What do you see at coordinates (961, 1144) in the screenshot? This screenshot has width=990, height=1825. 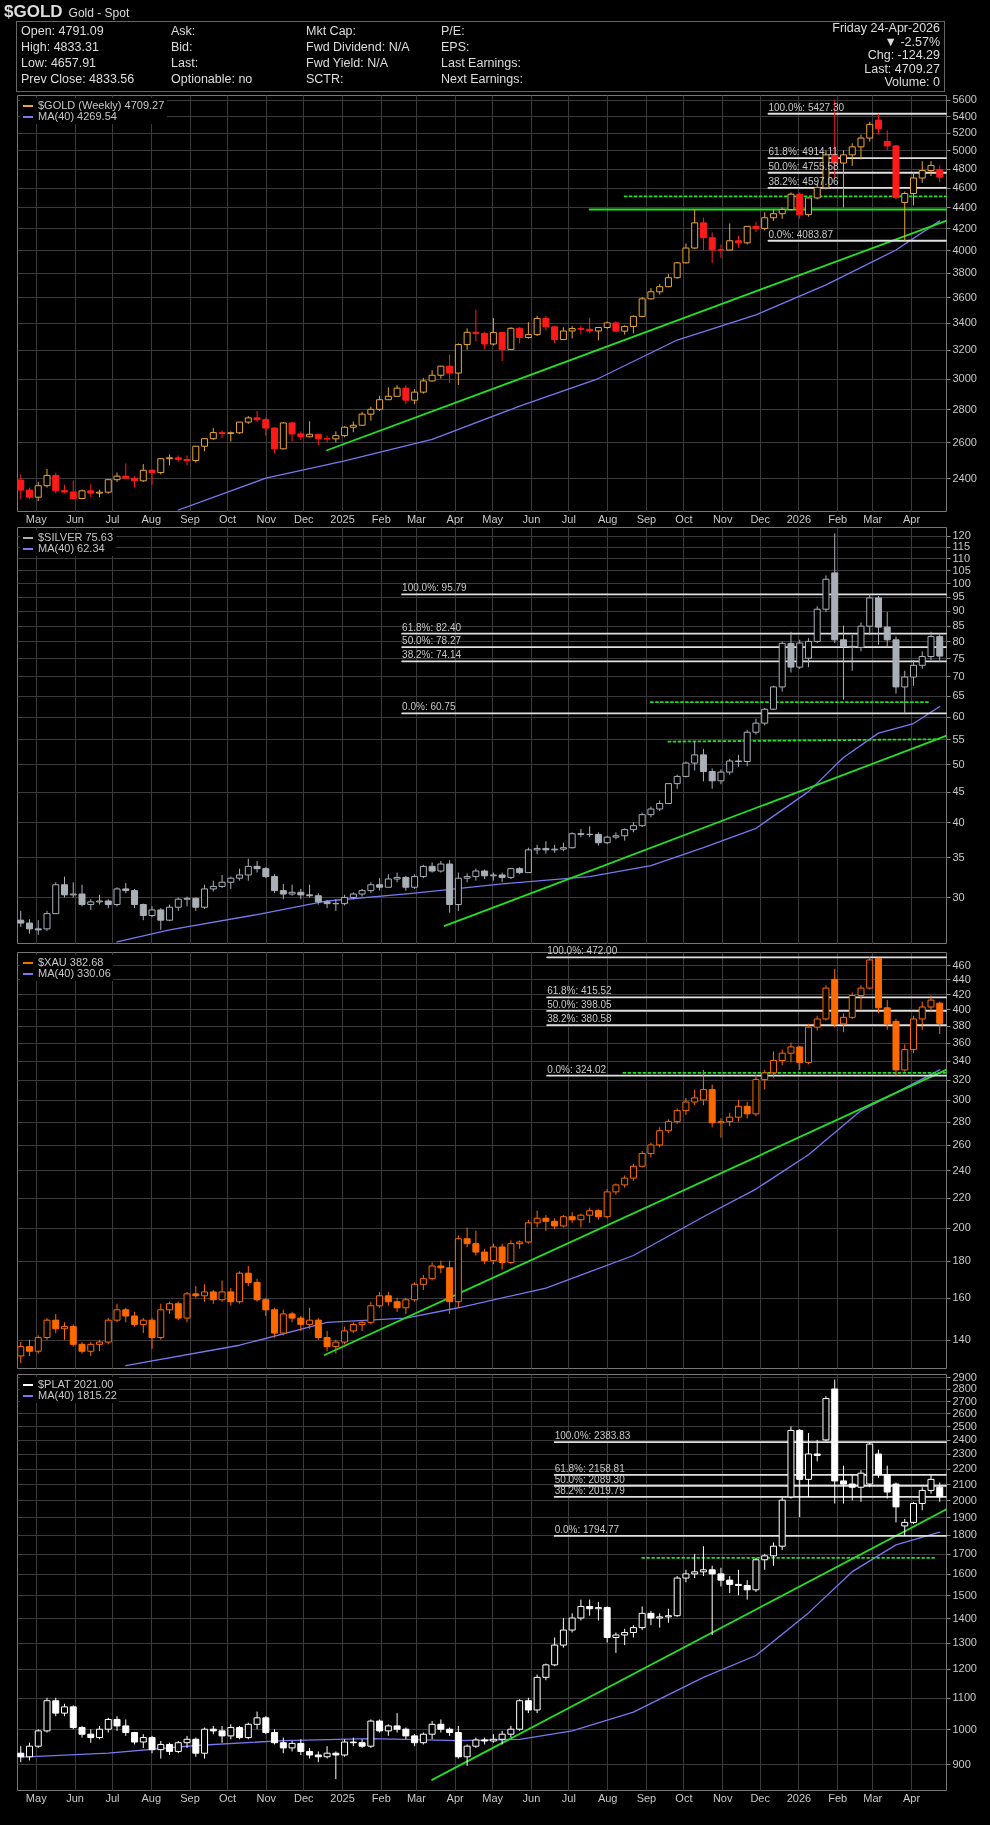 I see `y-tick-label: 260` at bounding box center [961, 1144].